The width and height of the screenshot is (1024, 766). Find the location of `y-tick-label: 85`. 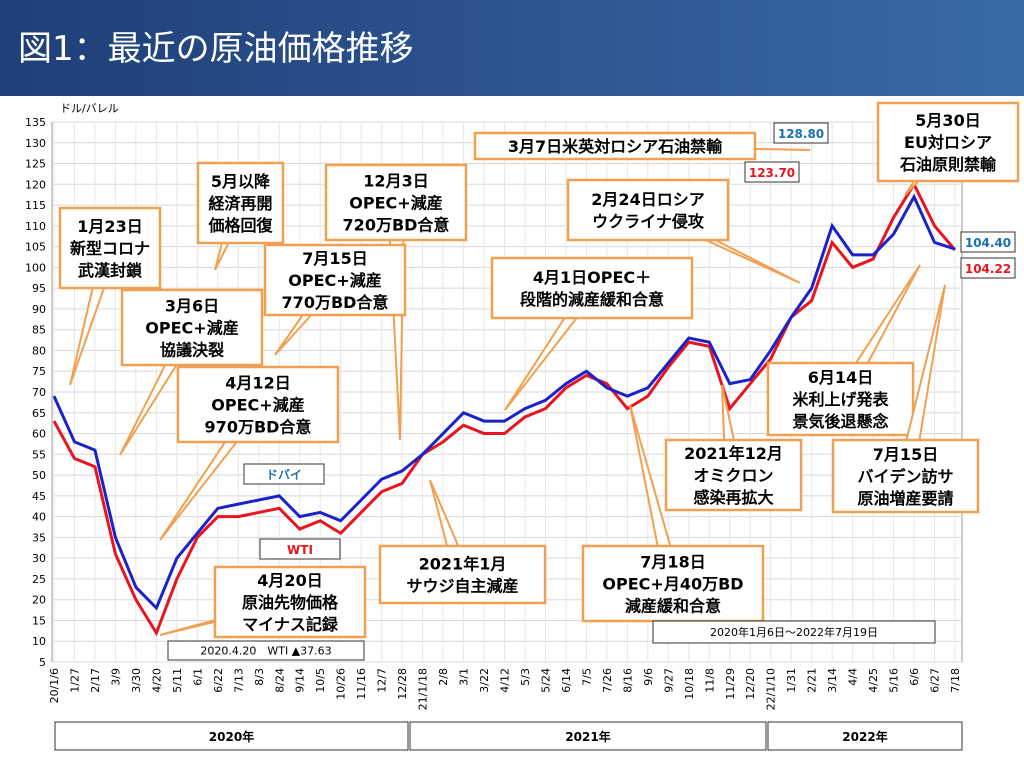

y-tick-label: 85 is located at coordinates (39, 330).